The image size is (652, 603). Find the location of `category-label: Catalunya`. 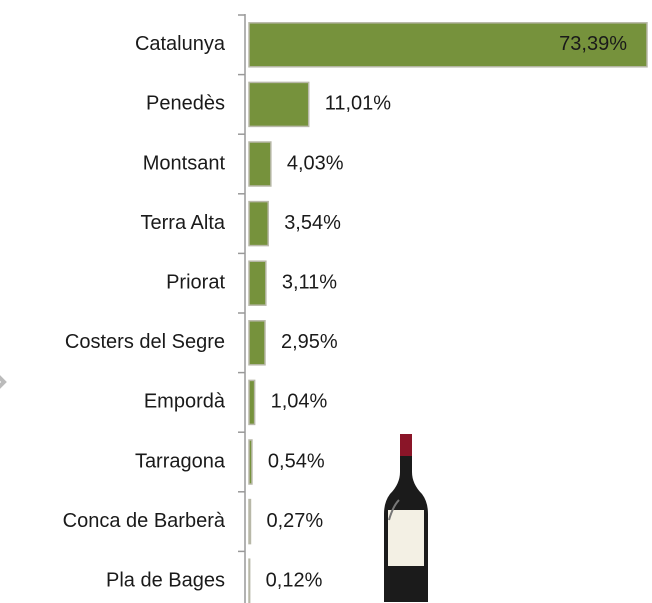

category-label: Catalunya is located at coordinates (180, 44).